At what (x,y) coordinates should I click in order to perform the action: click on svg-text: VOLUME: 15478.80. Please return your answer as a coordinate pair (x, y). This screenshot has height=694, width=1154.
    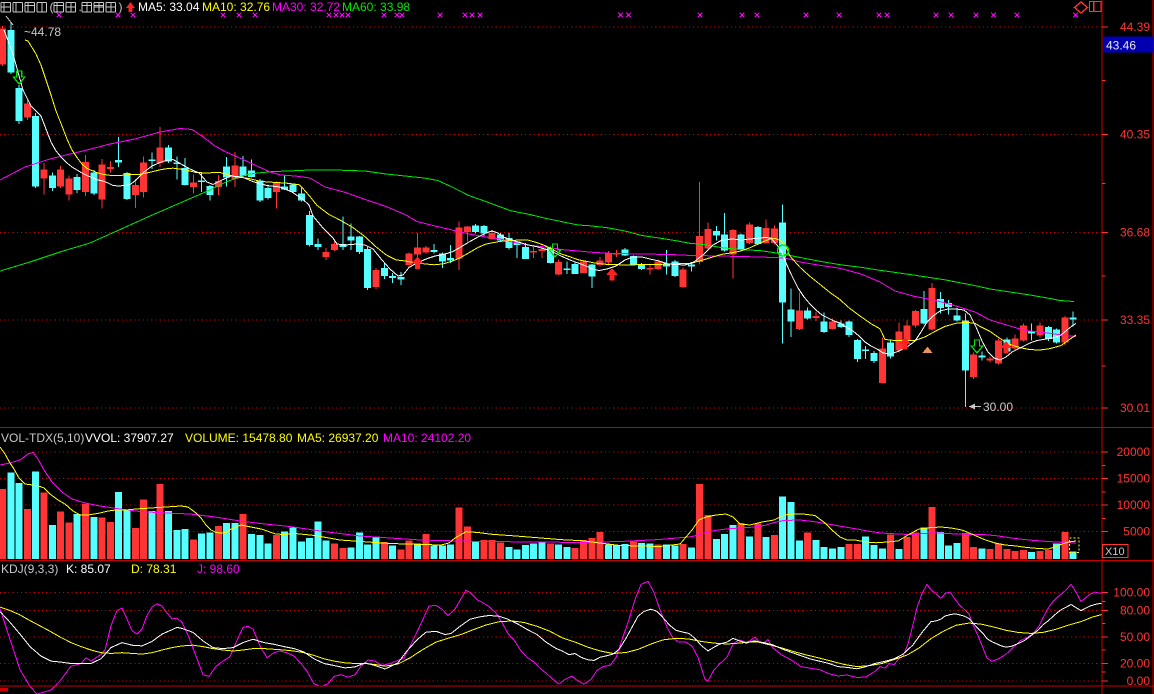
    Looking at the image, I should click on (239, 438).